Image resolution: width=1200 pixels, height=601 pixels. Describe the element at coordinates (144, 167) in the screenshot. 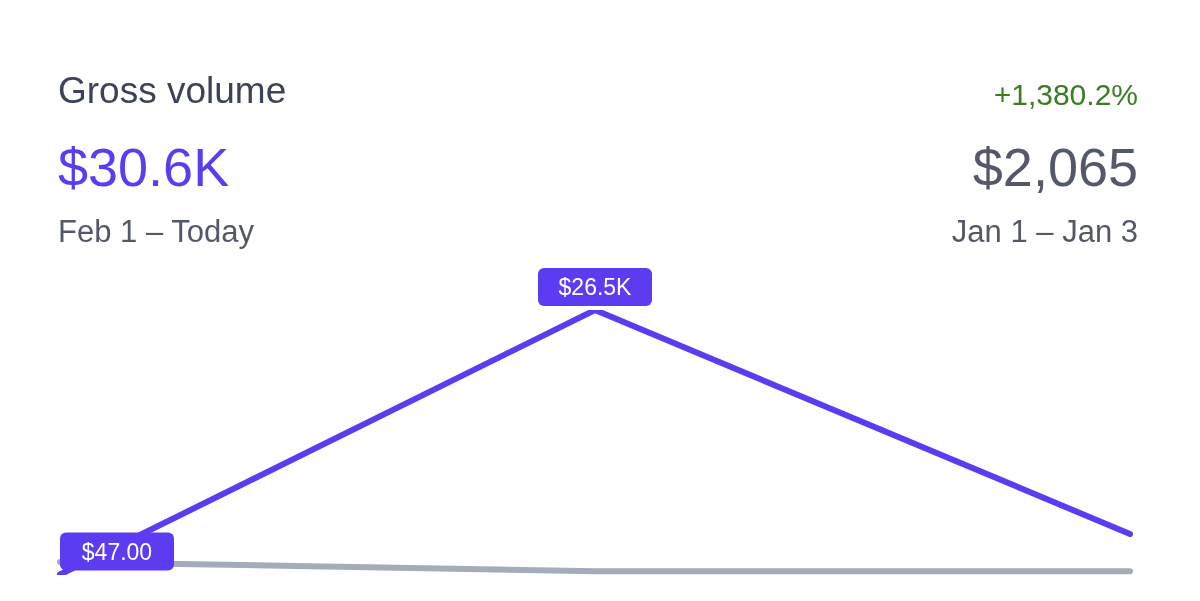

I see `text: $30.6K` at that location.